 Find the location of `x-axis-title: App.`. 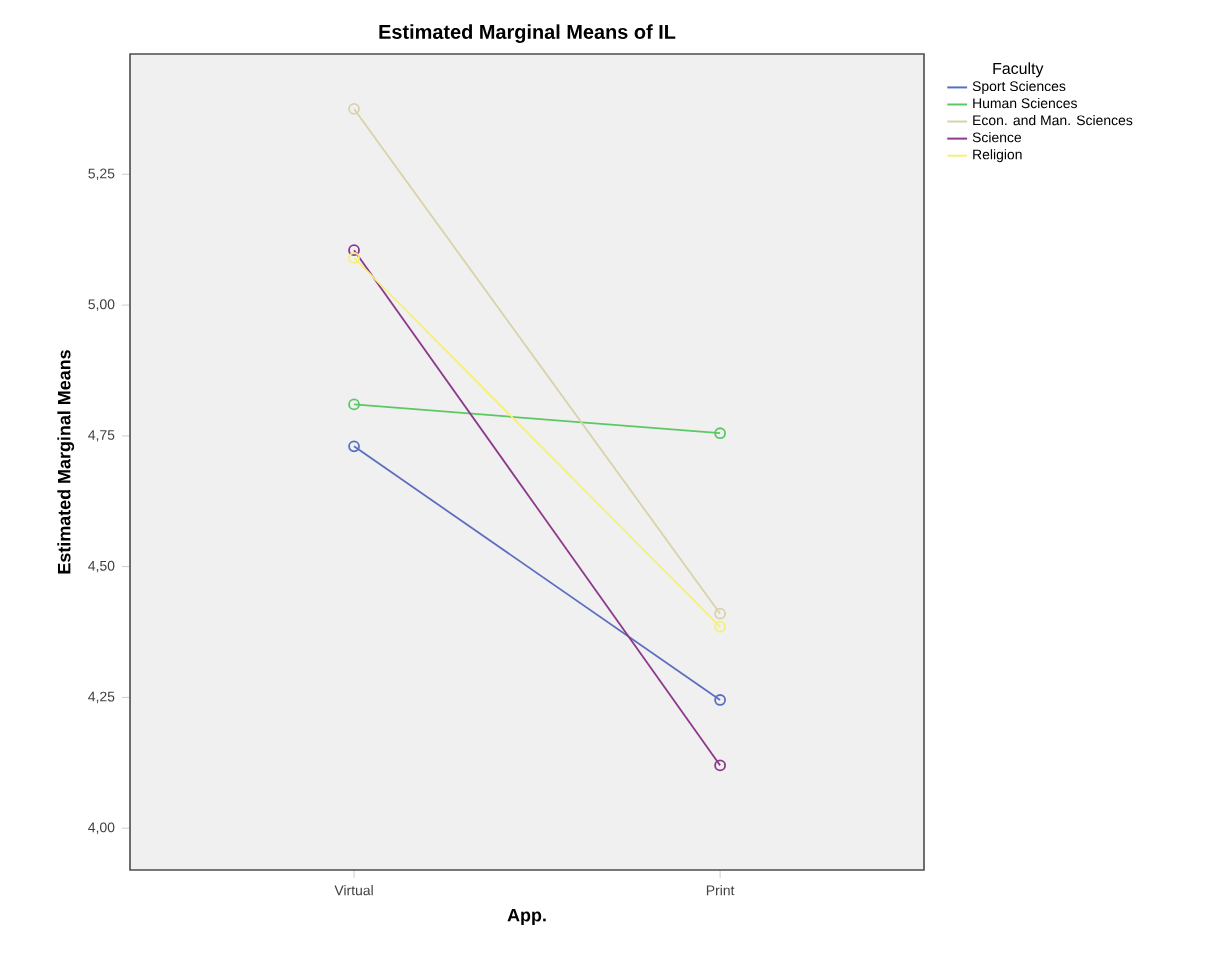

x-axis-title: App. is located at coordinates (526, 917).